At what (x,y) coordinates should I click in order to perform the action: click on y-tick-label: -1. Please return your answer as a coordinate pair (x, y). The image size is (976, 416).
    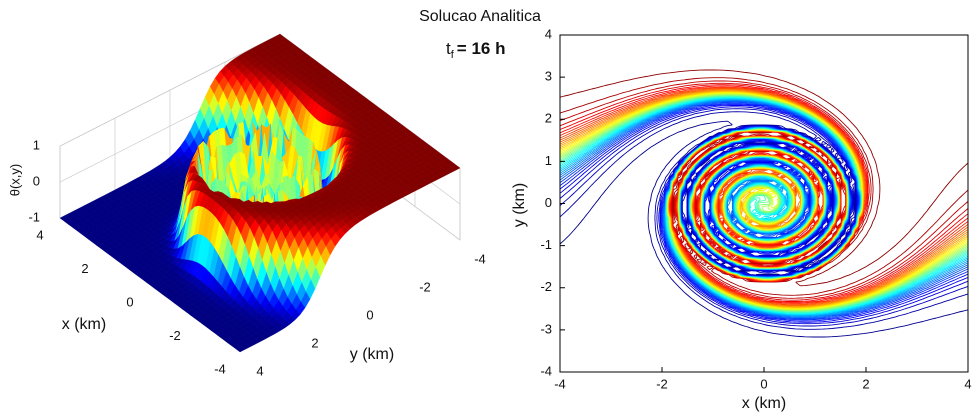
    Looking at the image, I should click on (546, 244).